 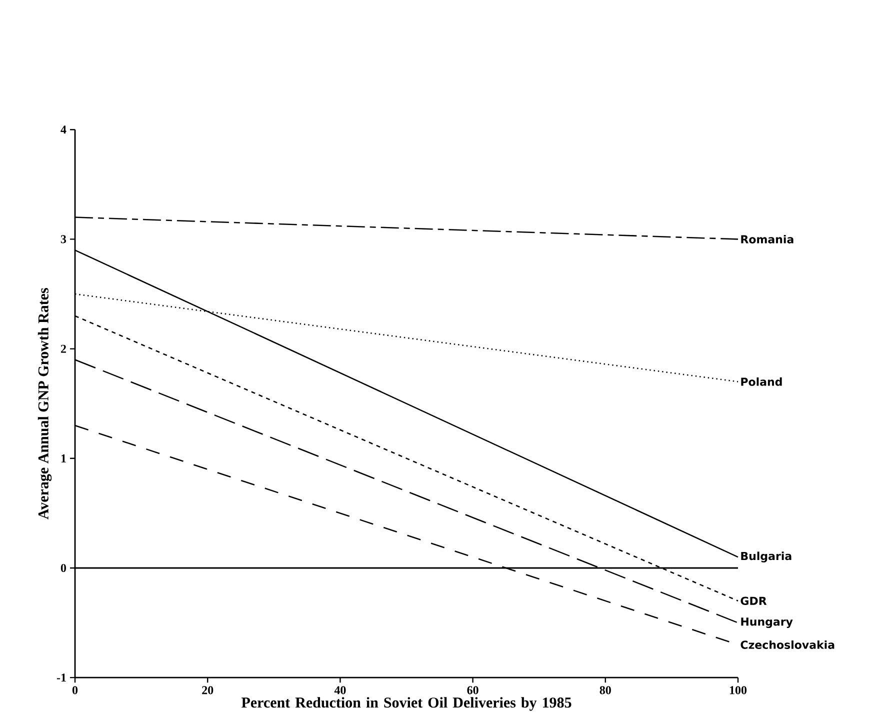 What do you see at coordinates (605, 690) in the screenshot?
I see `x-tick-label: 80` at bounding box center [605, 690].